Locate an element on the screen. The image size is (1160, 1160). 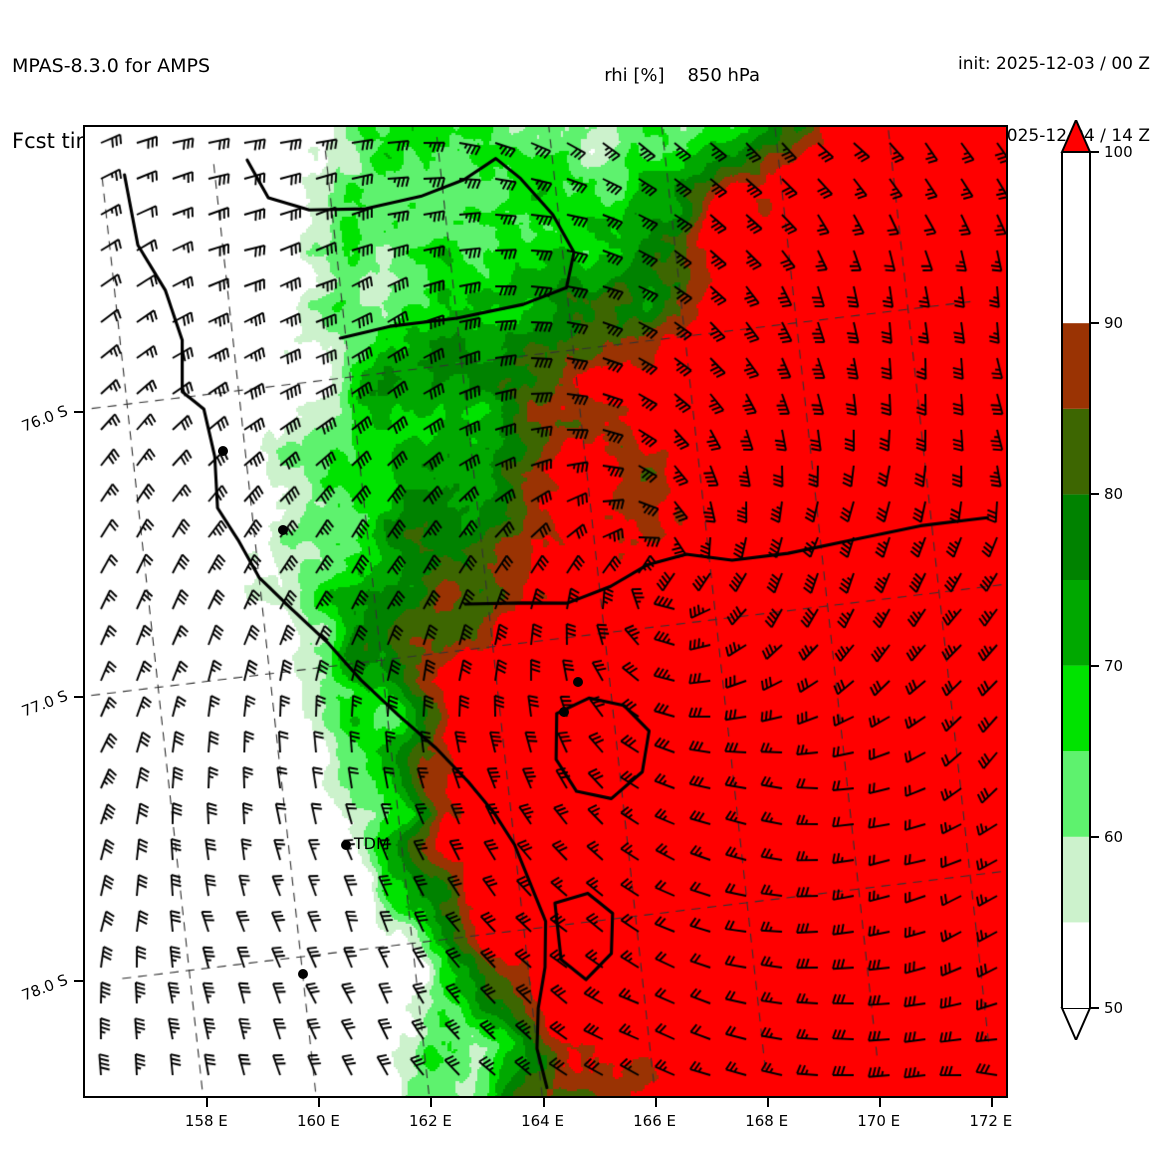
init-time-label: init: 2025-12-03 / 00 Z is located at coordinates (1053, 64).